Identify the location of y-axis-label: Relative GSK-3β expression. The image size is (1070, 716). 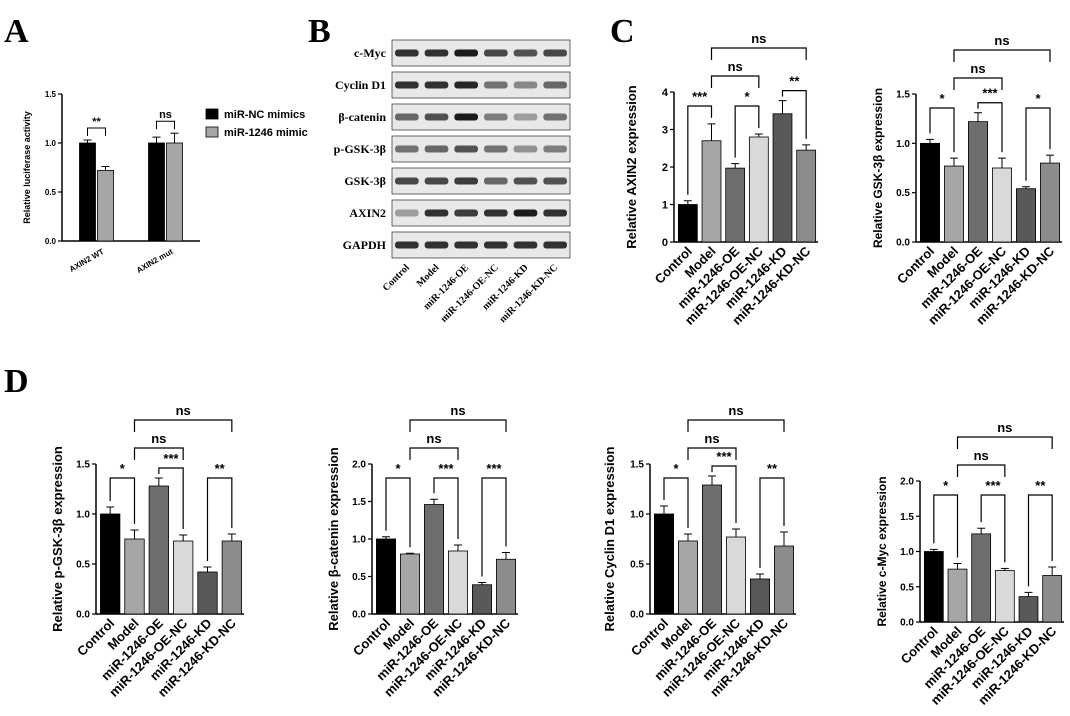
(878, 168).